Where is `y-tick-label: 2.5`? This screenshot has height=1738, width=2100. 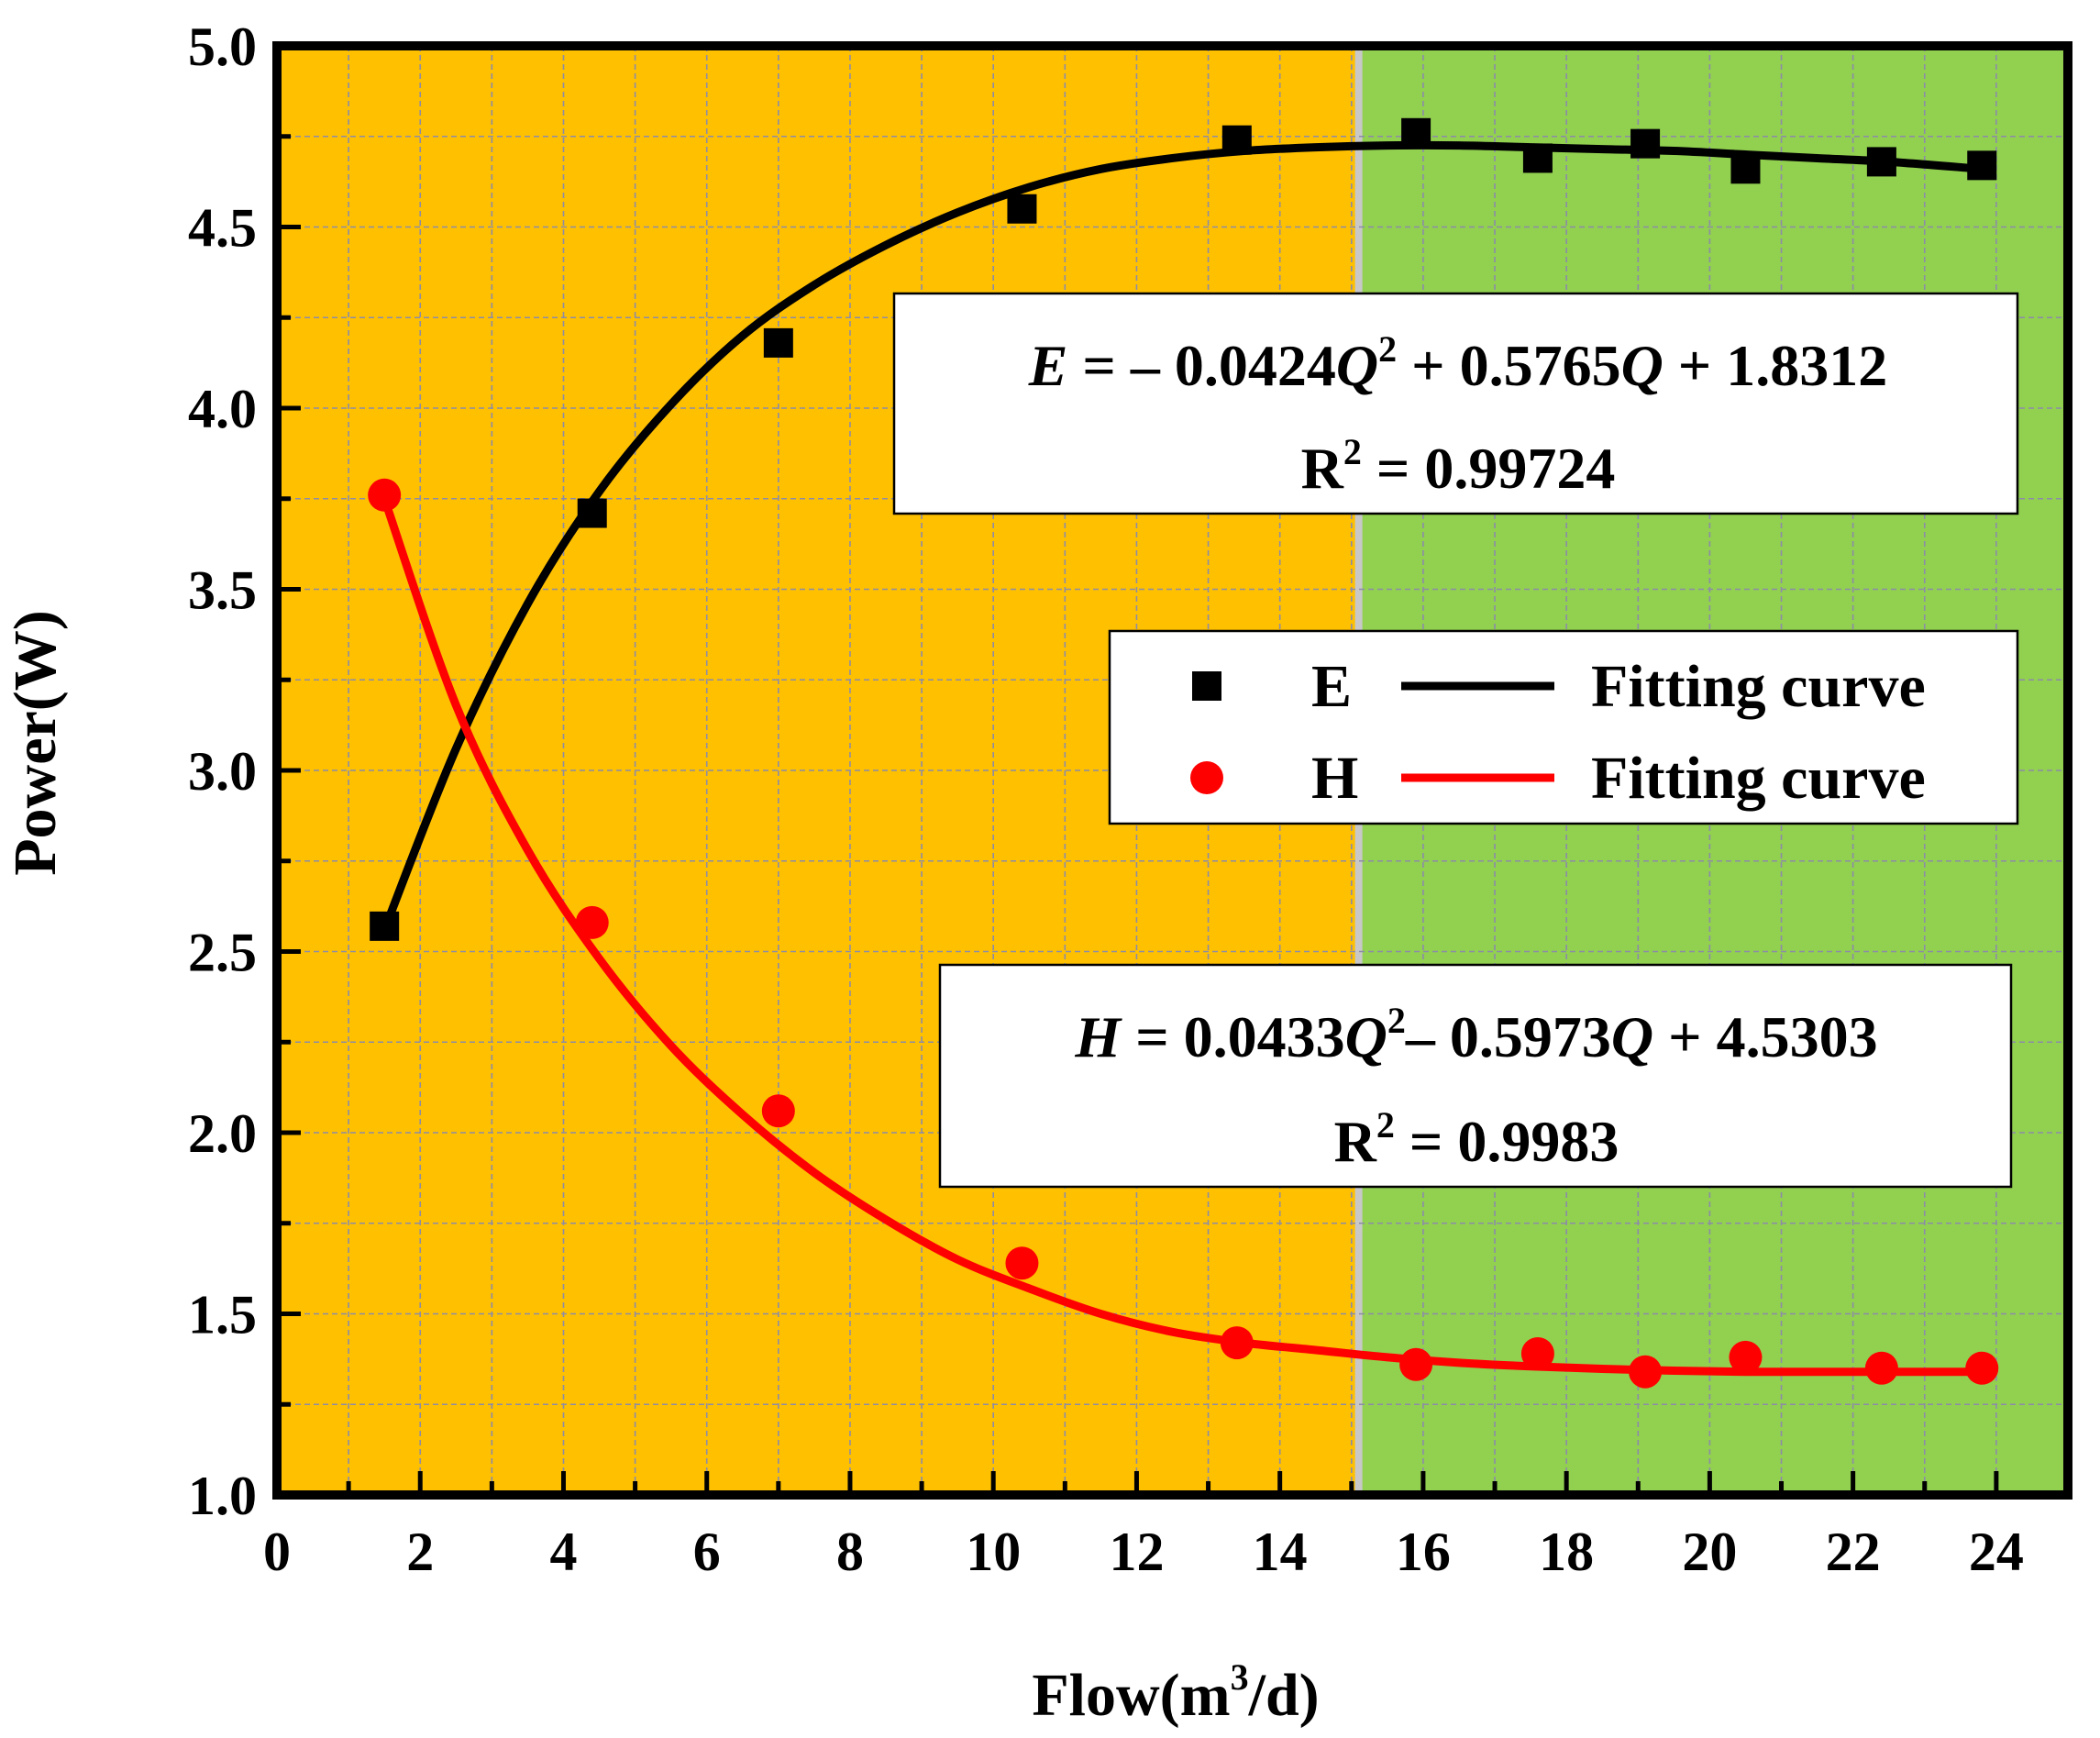 y-tick-label: 2.5 is located at coordinates (222, 953).